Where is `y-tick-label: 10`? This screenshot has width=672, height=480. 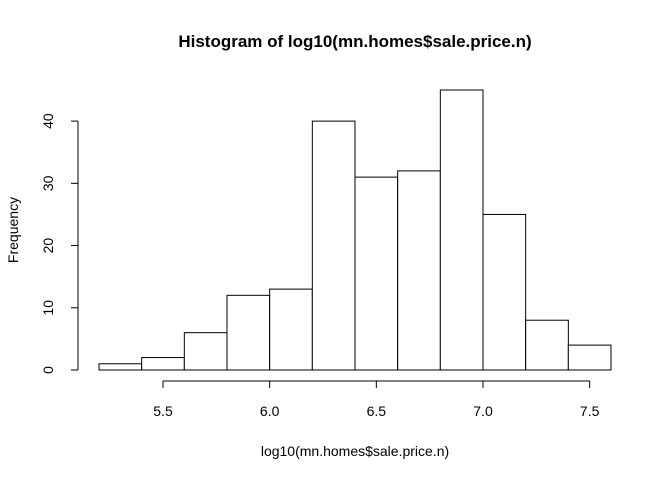
y-tick-label: 10 is located at coordinates (48, 308).